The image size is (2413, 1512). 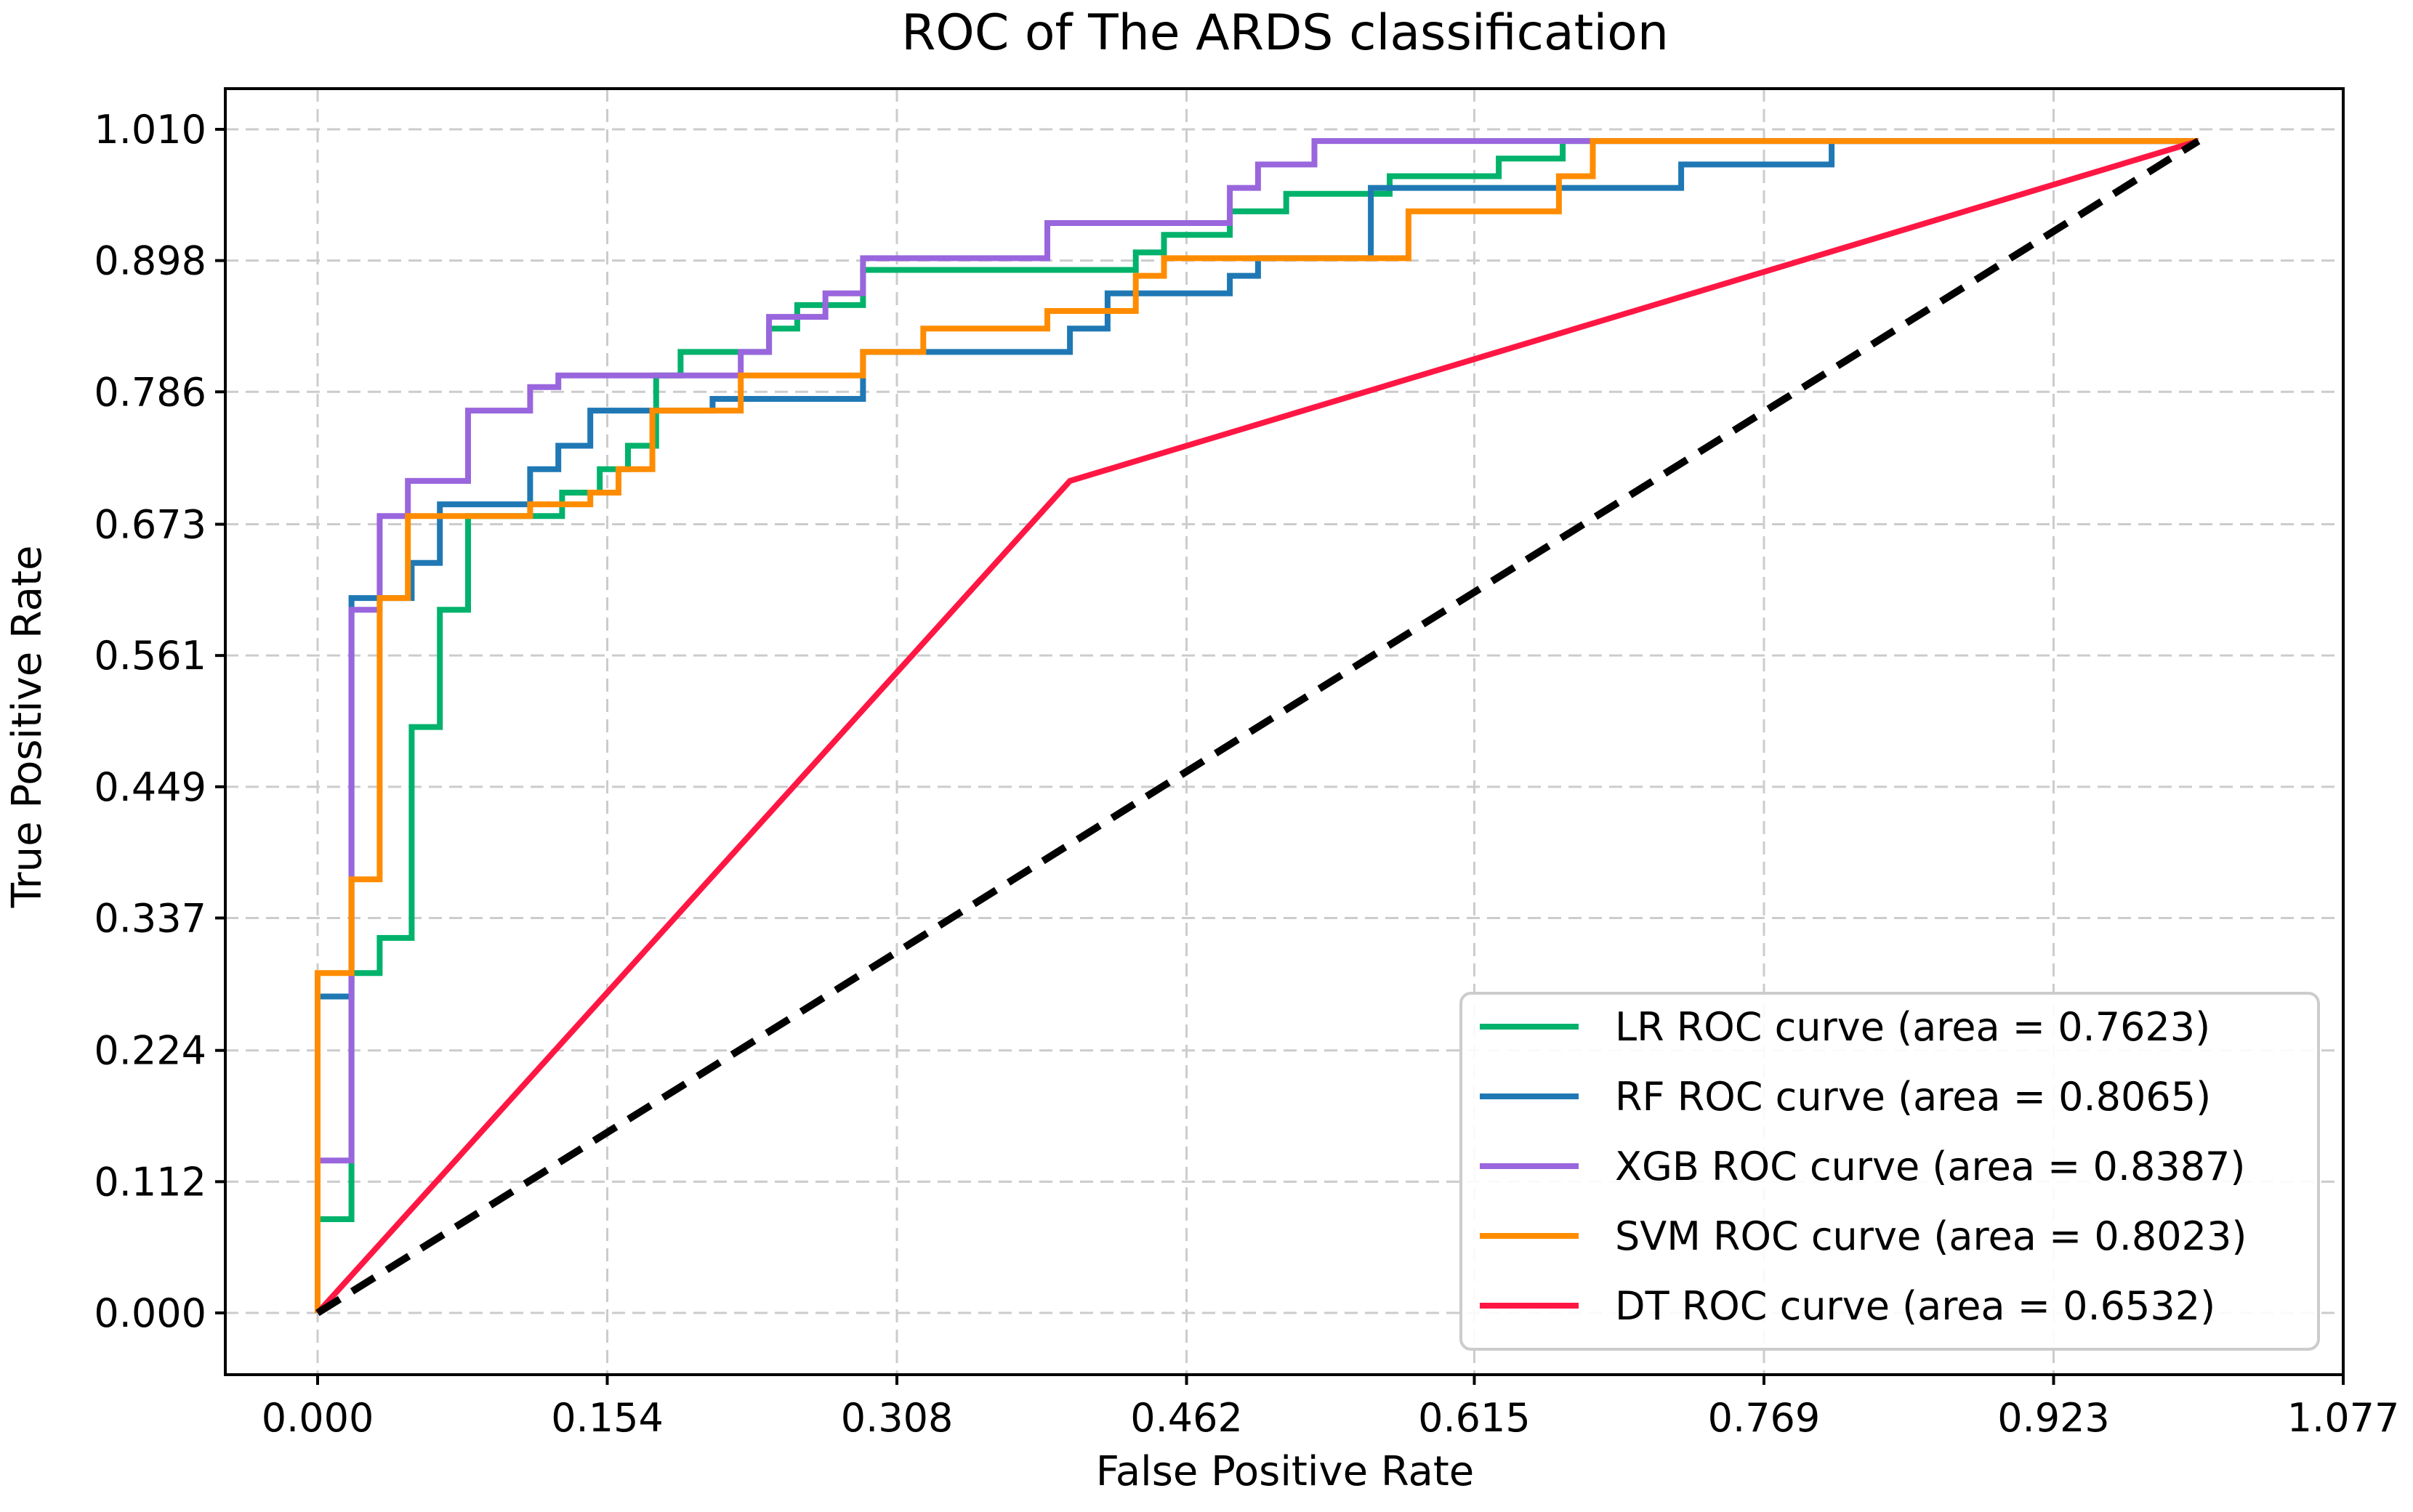 What do you see at coordinates (1915, 1306) in the screenshot?
I see `legend-label: DT ROC curve (area = 0.6532)` at bounding box center [1915, 1306].